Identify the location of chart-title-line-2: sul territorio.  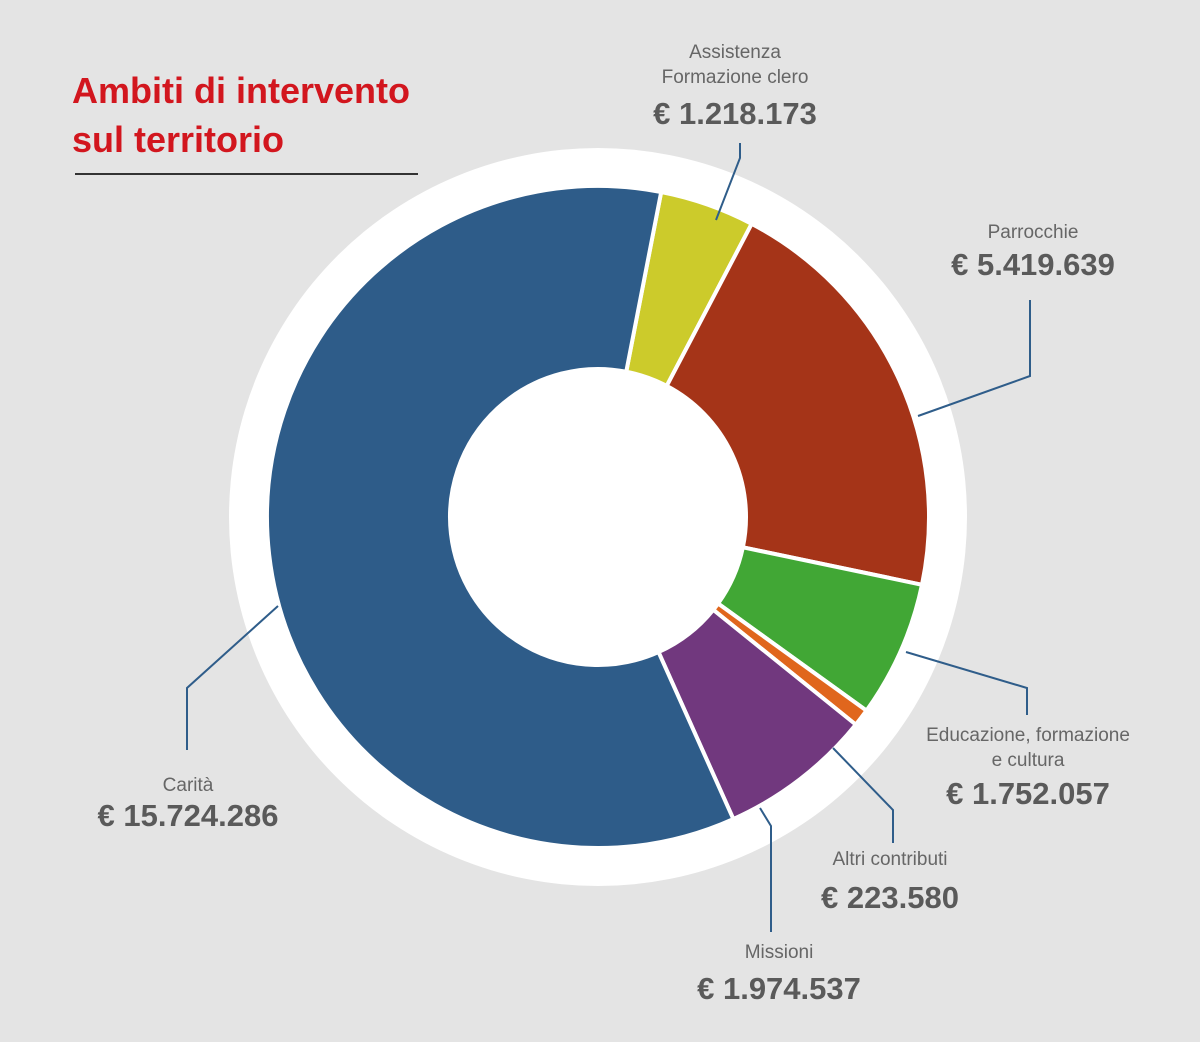
(178, 139).